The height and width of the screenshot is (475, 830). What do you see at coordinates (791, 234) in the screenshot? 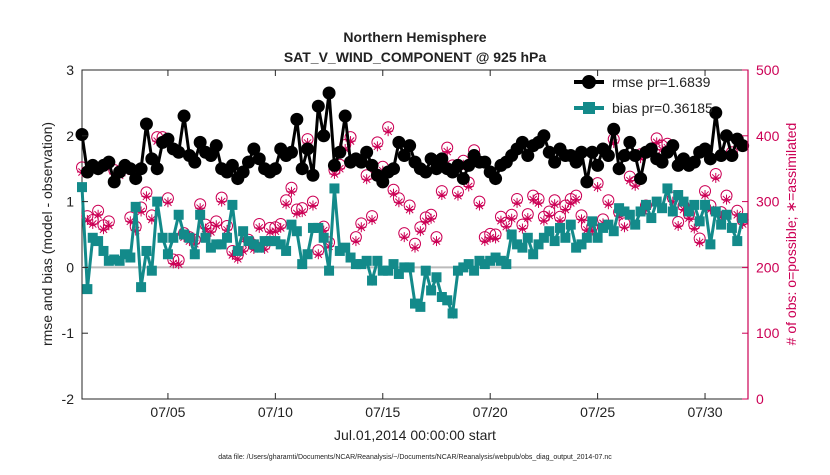
I see `y-axis-right-label: # of obs: o=possible; ∗=assimilated` at bounding box center [791, 234].